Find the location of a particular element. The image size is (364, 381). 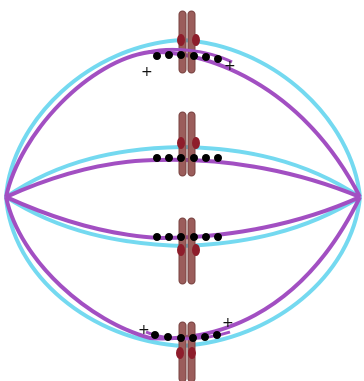

chromosome-top: + + is located at coordinates (188, 45).